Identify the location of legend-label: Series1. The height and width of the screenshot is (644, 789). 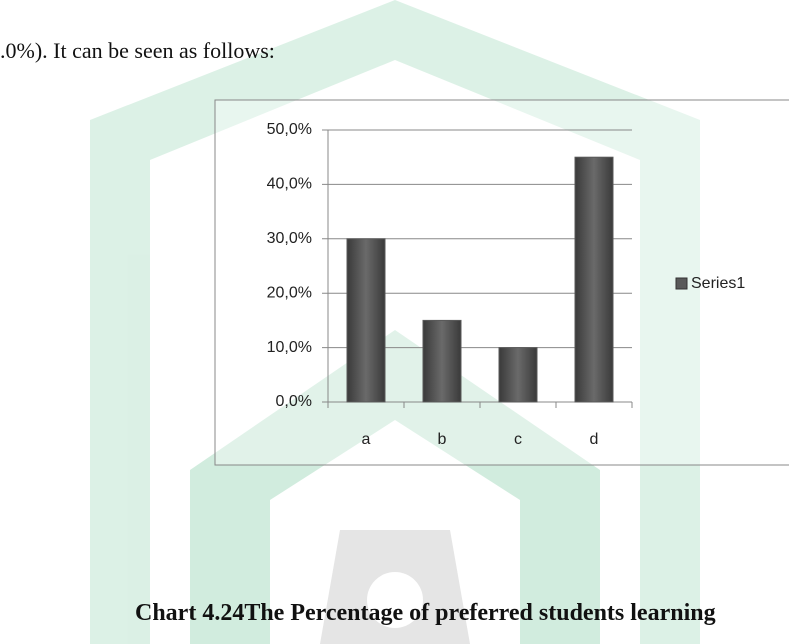
(718, 283).